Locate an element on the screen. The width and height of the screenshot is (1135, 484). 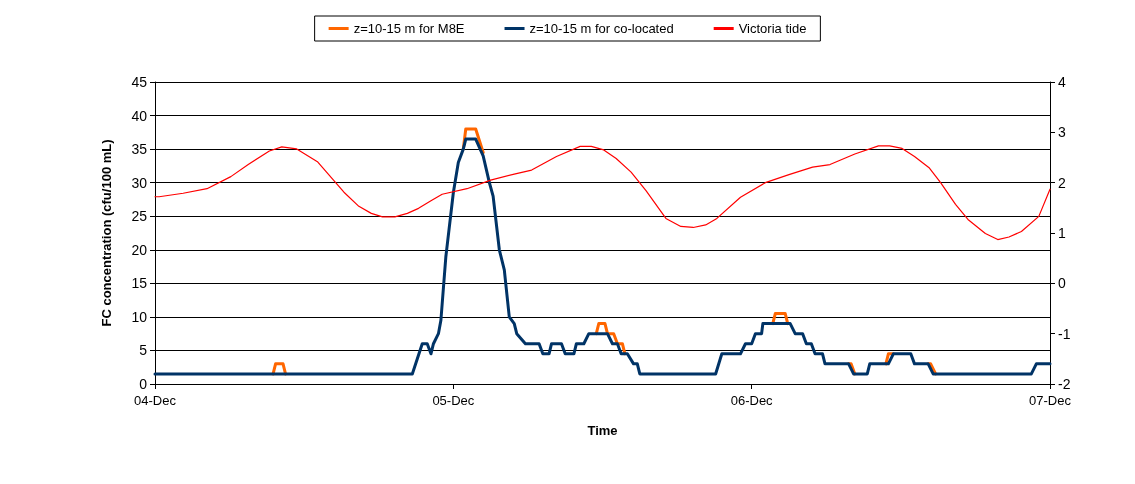
y2-tick-label: 4 is located at coordinates (1062, 82).